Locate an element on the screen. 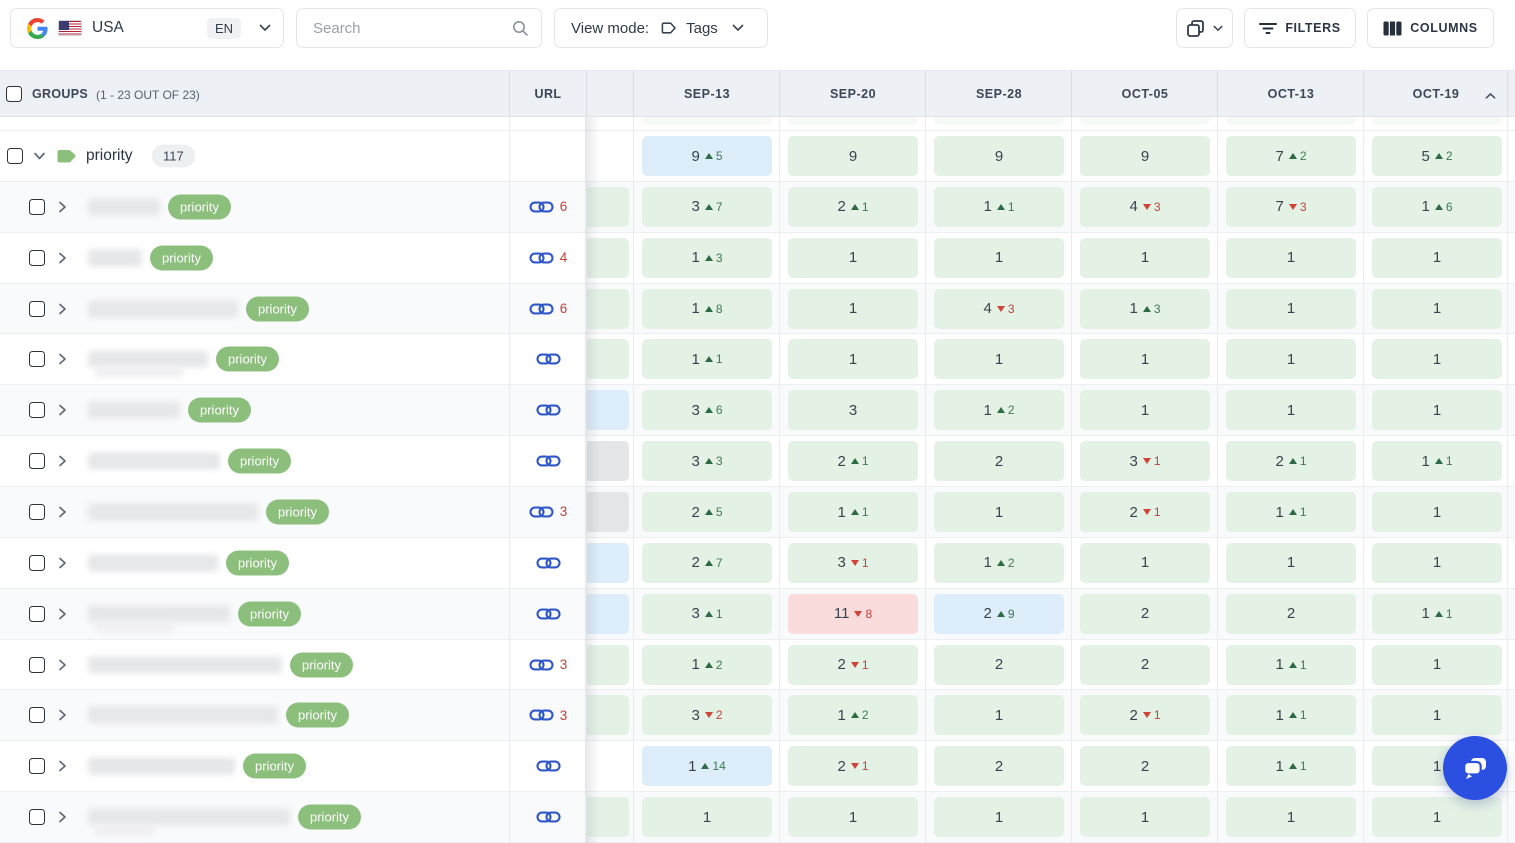  locale-selector: USA EN is located at coordinates (147, 28).